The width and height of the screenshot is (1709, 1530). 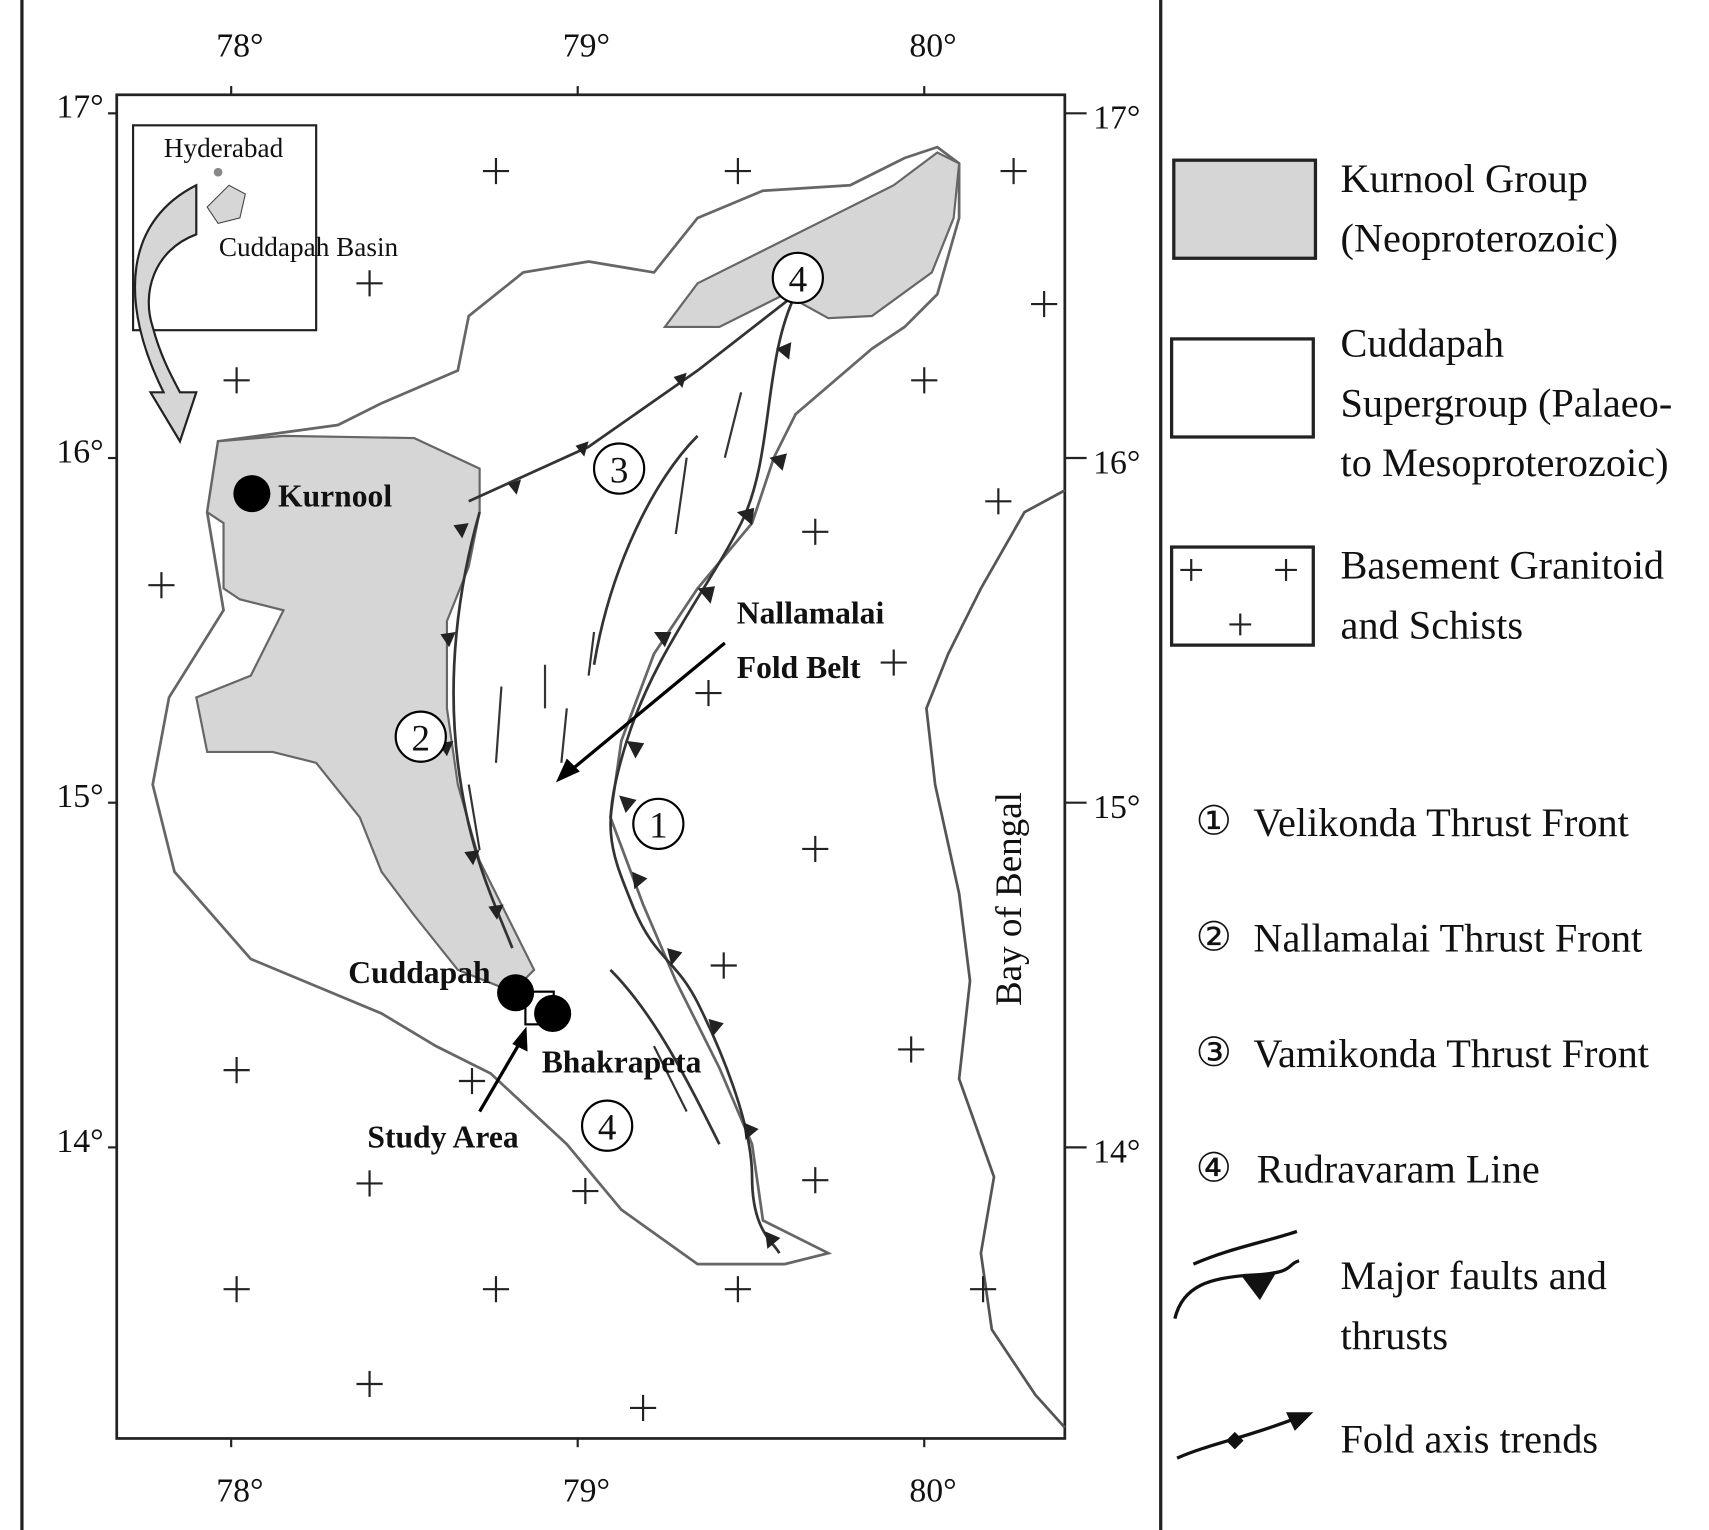 I want to click on legend-thrust-tooth, so click(x=1260, y=1285).